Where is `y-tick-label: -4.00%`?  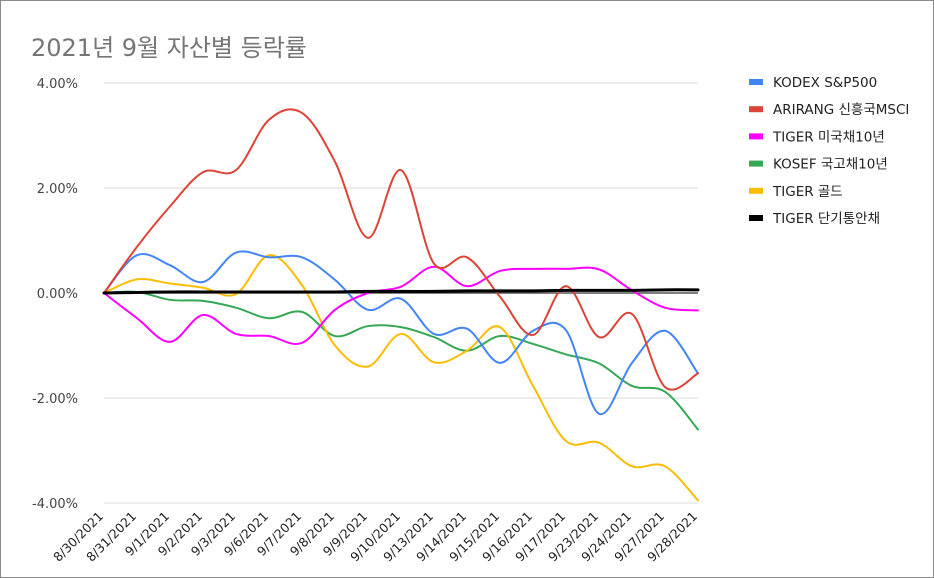 y-tick-label: -4.00% is located at coordinates (55, 504).